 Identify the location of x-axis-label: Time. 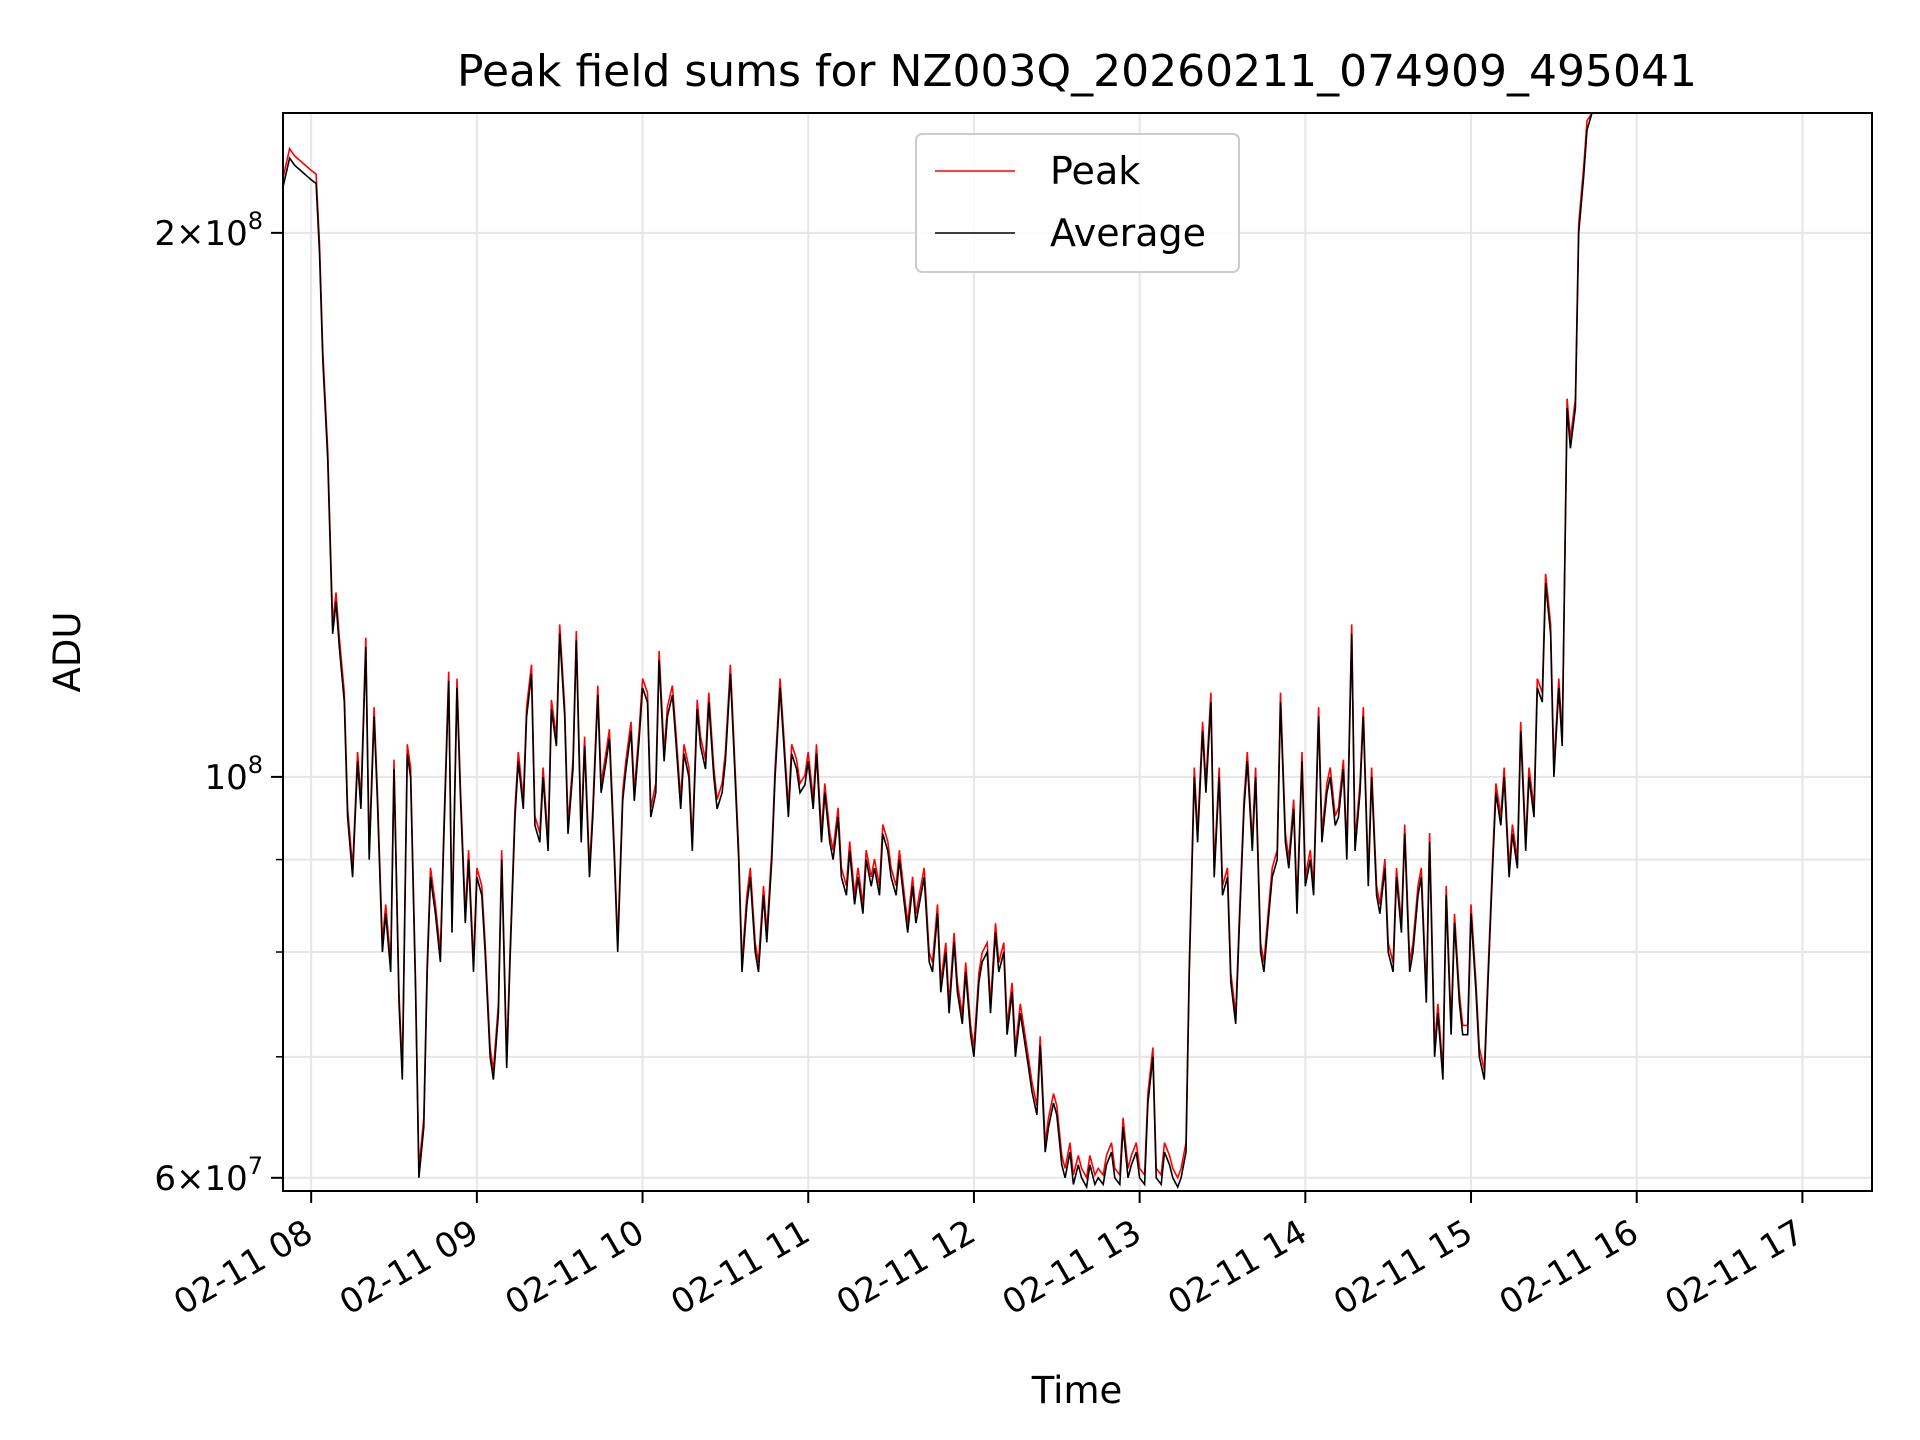
(1077, 1390).